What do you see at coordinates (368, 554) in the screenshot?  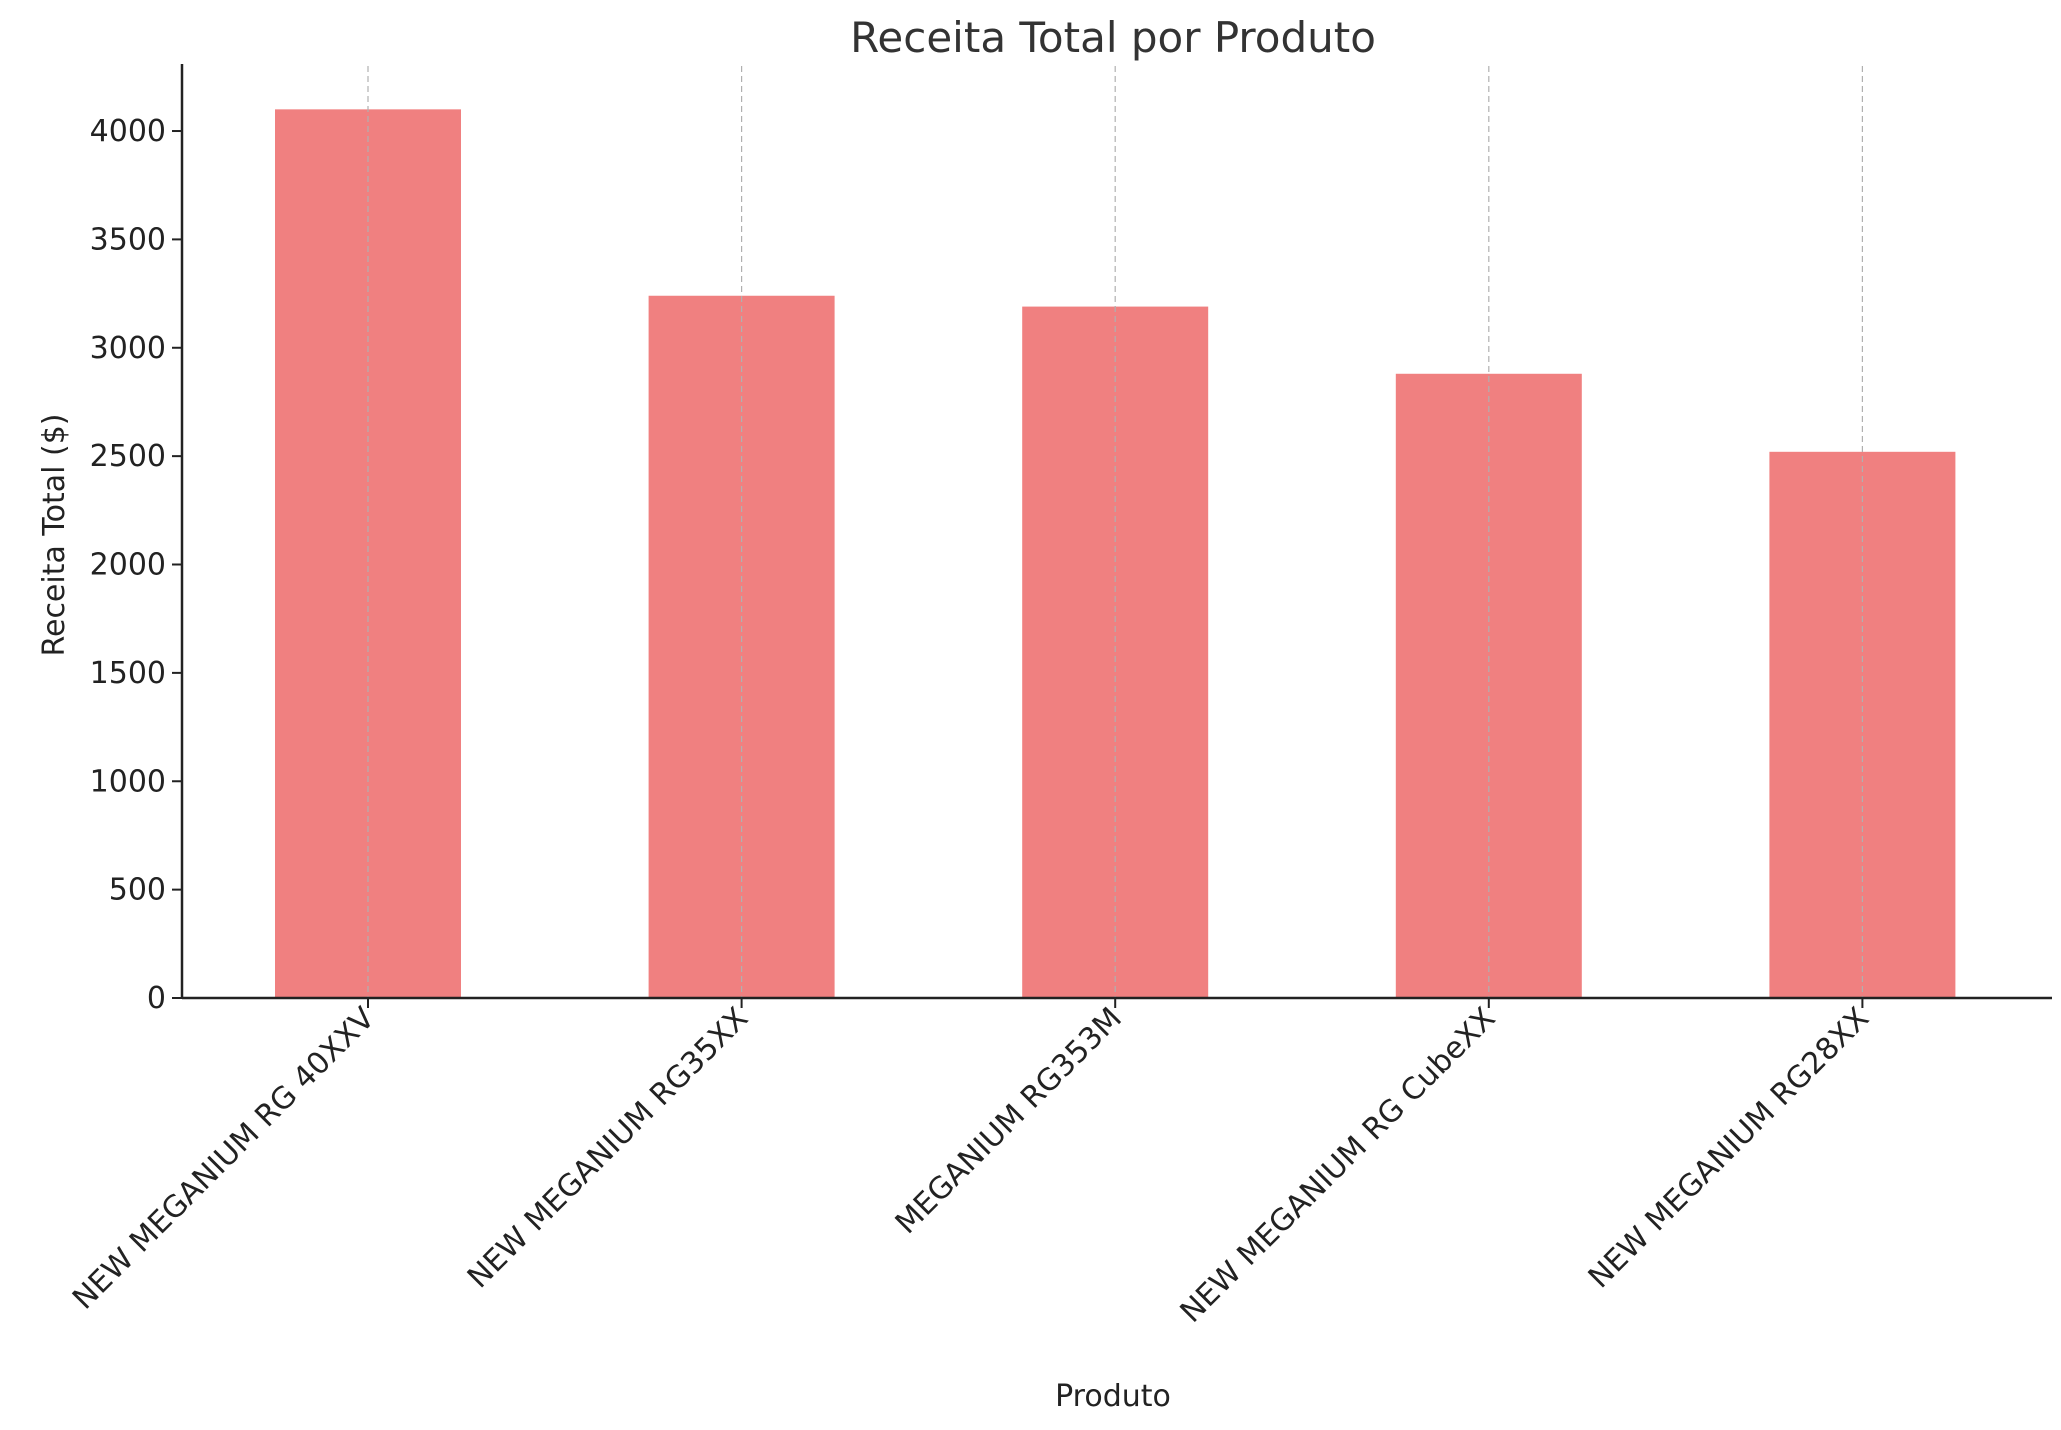 I see `bar` at bounding box center [368, 554].